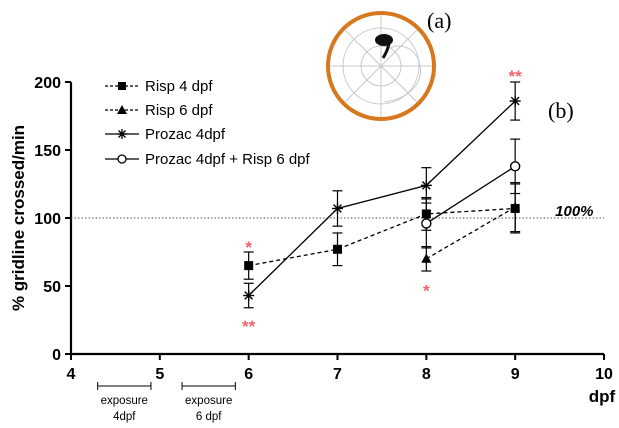 The height and width of the screenshot is (428, 619). Describe the element at coordinates (47, 219) in the screenshot. I see `y-tick-label: 100` at that location.